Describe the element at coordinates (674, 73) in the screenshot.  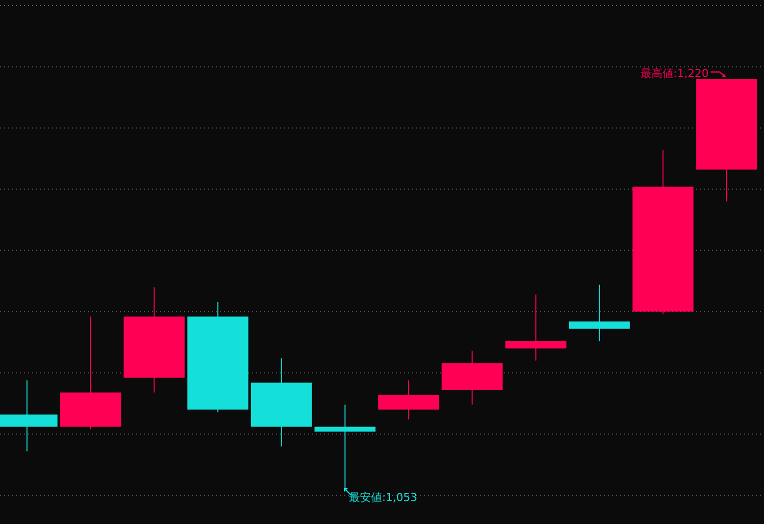
I see `annotation: 最高値:1,220` at that location.